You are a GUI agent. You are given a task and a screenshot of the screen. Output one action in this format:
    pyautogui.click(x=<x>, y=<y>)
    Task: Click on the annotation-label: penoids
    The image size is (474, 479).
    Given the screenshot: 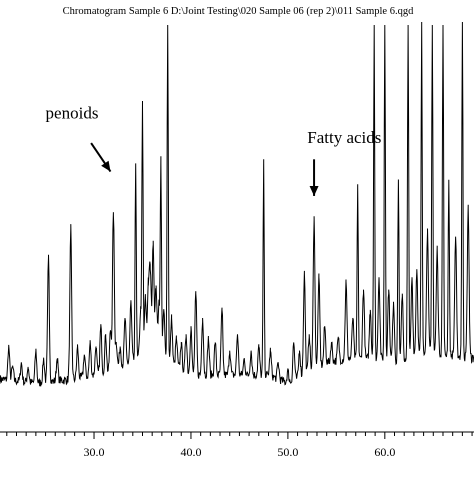 What is the action you would take?
    pyautogui.click(x=72, y=113)
    